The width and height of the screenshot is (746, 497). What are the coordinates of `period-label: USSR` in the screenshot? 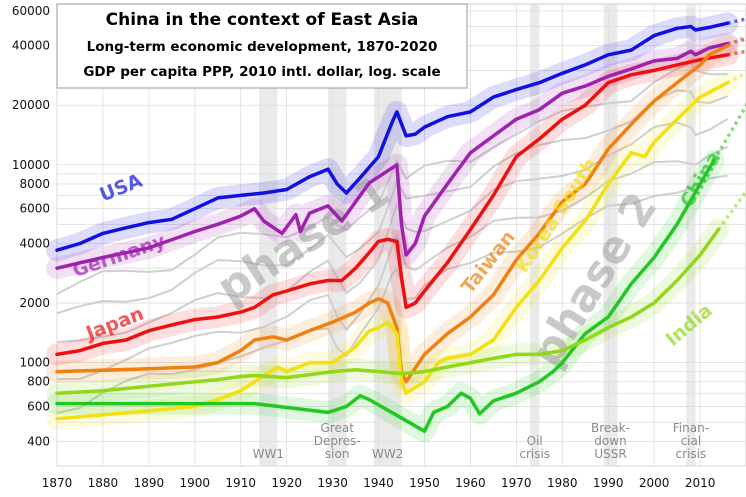 It's located at (610, 454).